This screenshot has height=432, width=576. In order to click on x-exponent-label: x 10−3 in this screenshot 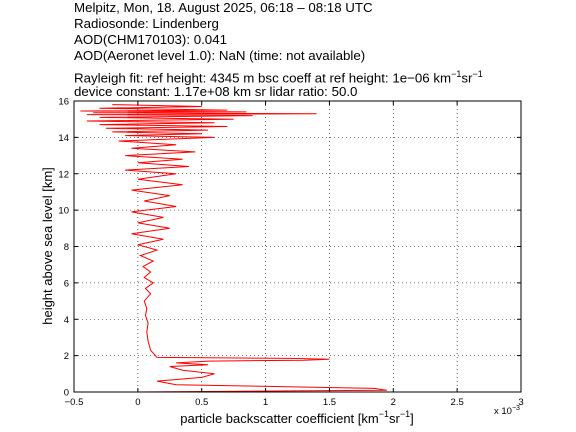, I will do `click(507, 411)`.